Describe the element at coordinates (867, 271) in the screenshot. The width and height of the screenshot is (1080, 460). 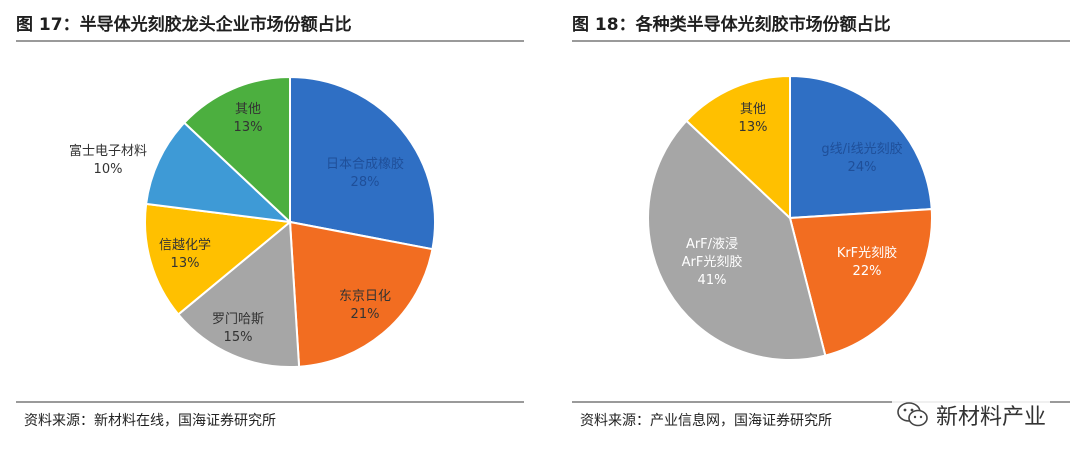
I see `slice-value-label: 22%` at that location.